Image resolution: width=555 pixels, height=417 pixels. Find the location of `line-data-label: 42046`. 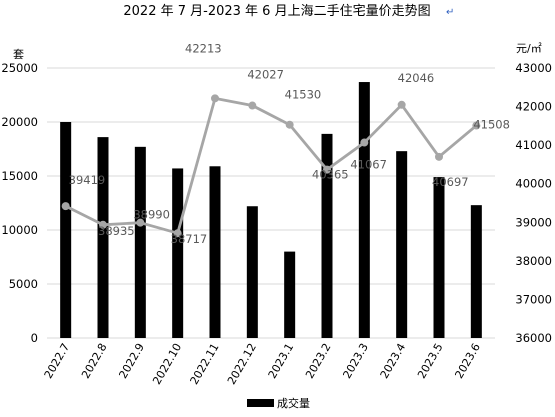

line-data-label: 42046 is located at coordinates (416, 78).